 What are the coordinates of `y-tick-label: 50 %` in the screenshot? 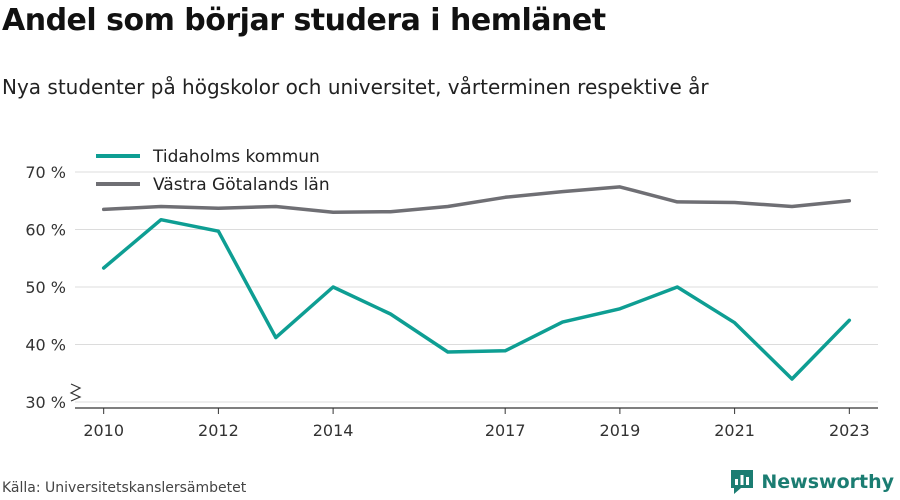 It's located at (45, 287).